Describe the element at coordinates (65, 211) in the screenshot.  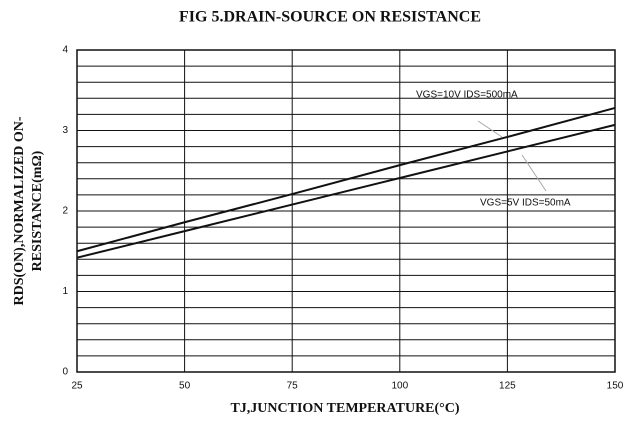
I see `y-tick-label: 2` at that location.